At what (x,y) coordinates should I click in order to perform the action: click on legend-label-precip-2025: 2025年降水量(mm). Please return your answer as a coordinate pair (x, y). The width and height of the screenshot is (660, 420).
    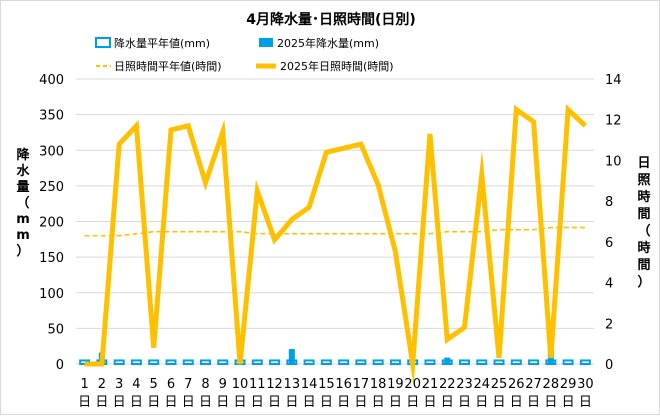
    Looking at the image, I should click on (328, 43).